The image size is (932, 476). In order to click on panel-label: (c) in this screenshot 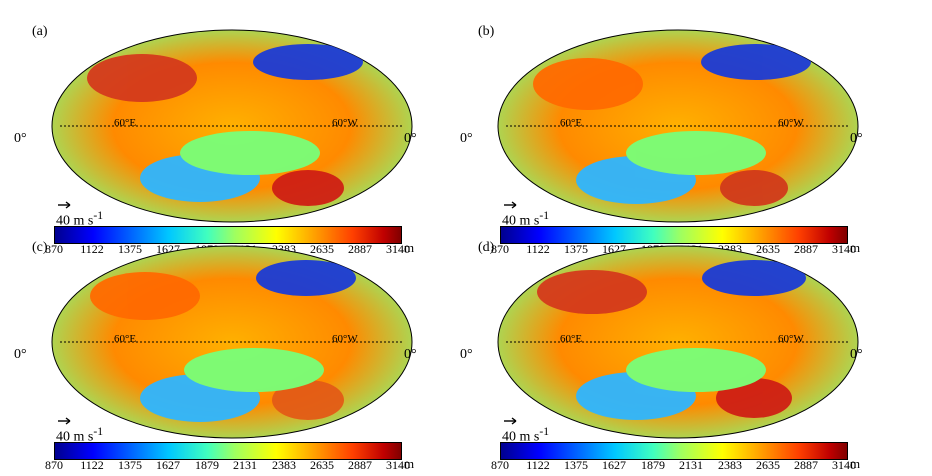, I will do `click(40, 247)`.